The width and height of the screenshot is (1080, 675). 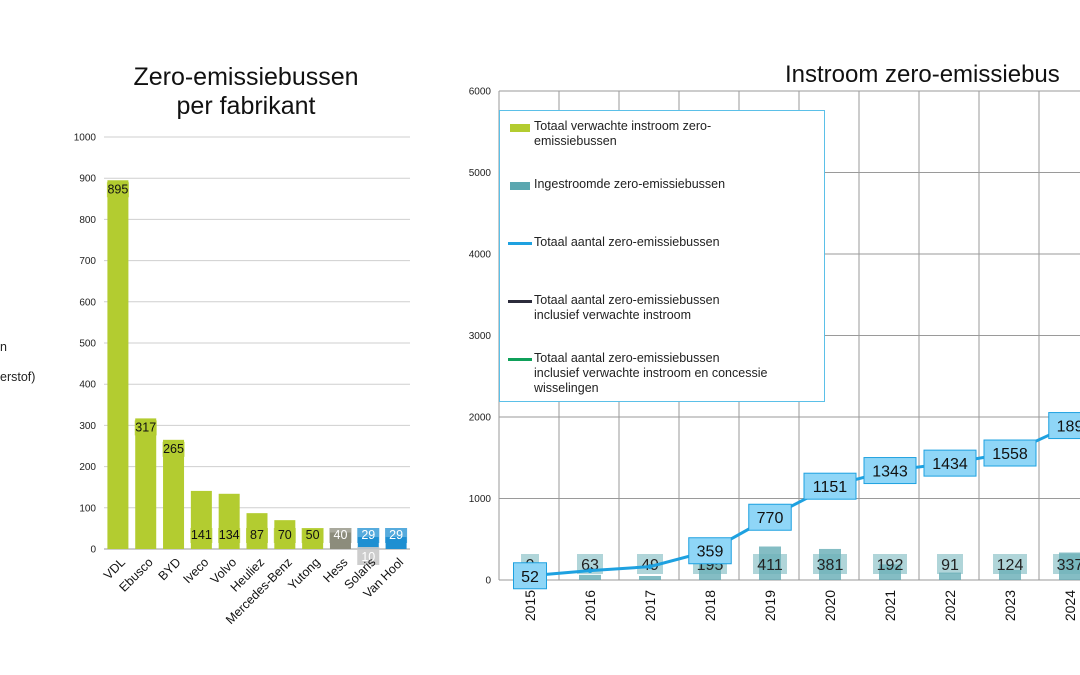 I want to click on chart1-ytick-label: 900, so click(x=87, y=179).